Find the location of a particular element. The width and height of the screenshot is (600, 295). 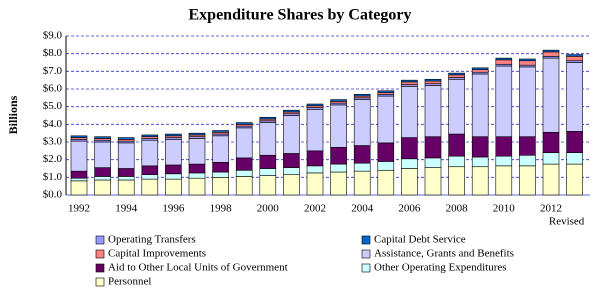

x-tick-label: 2002 is located at coordinates (315, 209).